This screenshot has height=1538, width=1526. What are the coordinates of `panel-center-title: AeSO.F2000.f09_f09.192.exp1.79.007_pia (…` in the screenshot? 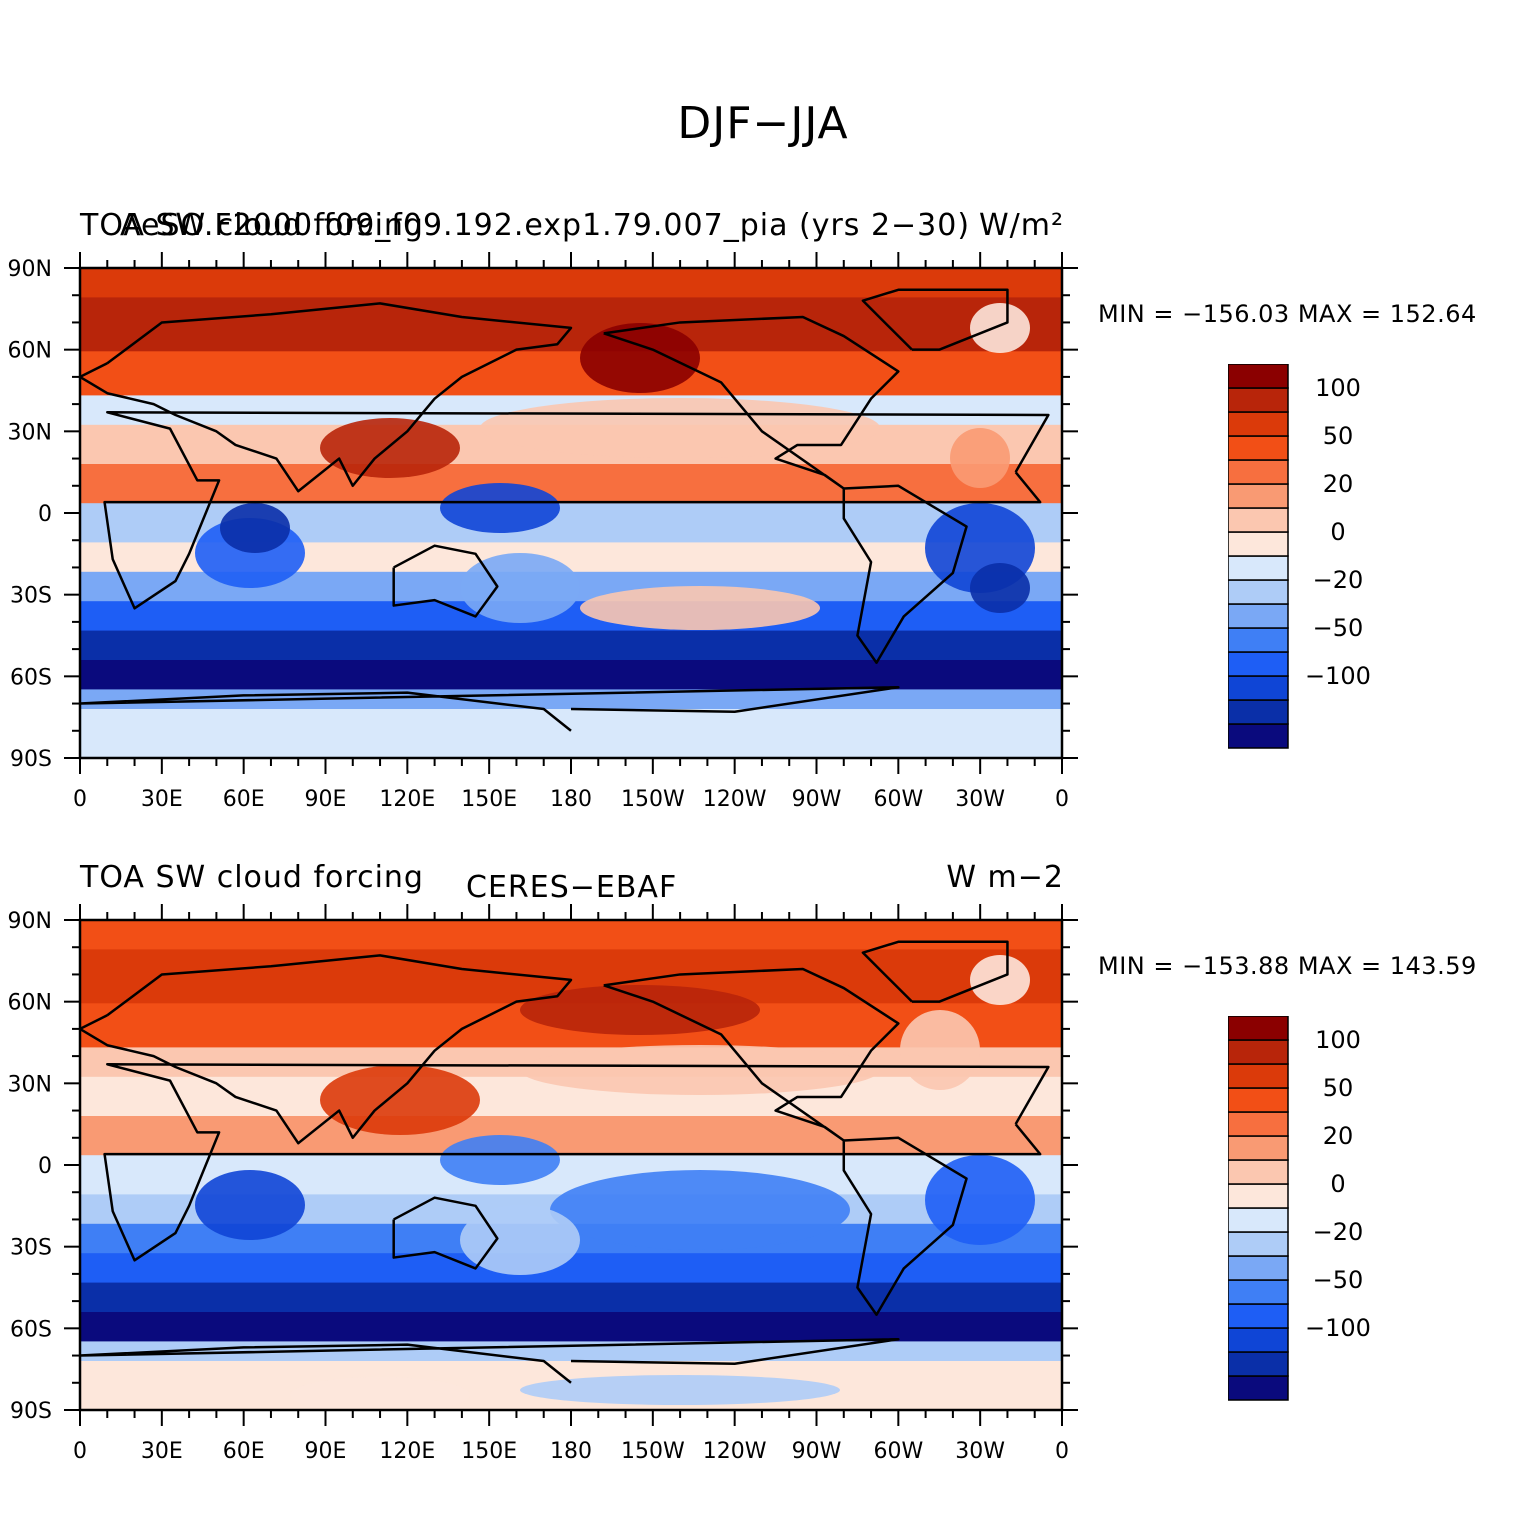 It's located at (545, 225).